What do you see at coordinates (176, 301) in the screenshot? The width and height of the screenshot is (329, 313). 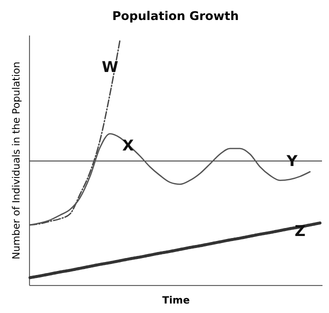 I see `x-axis-title: Time` at bounding box center [176, 301].